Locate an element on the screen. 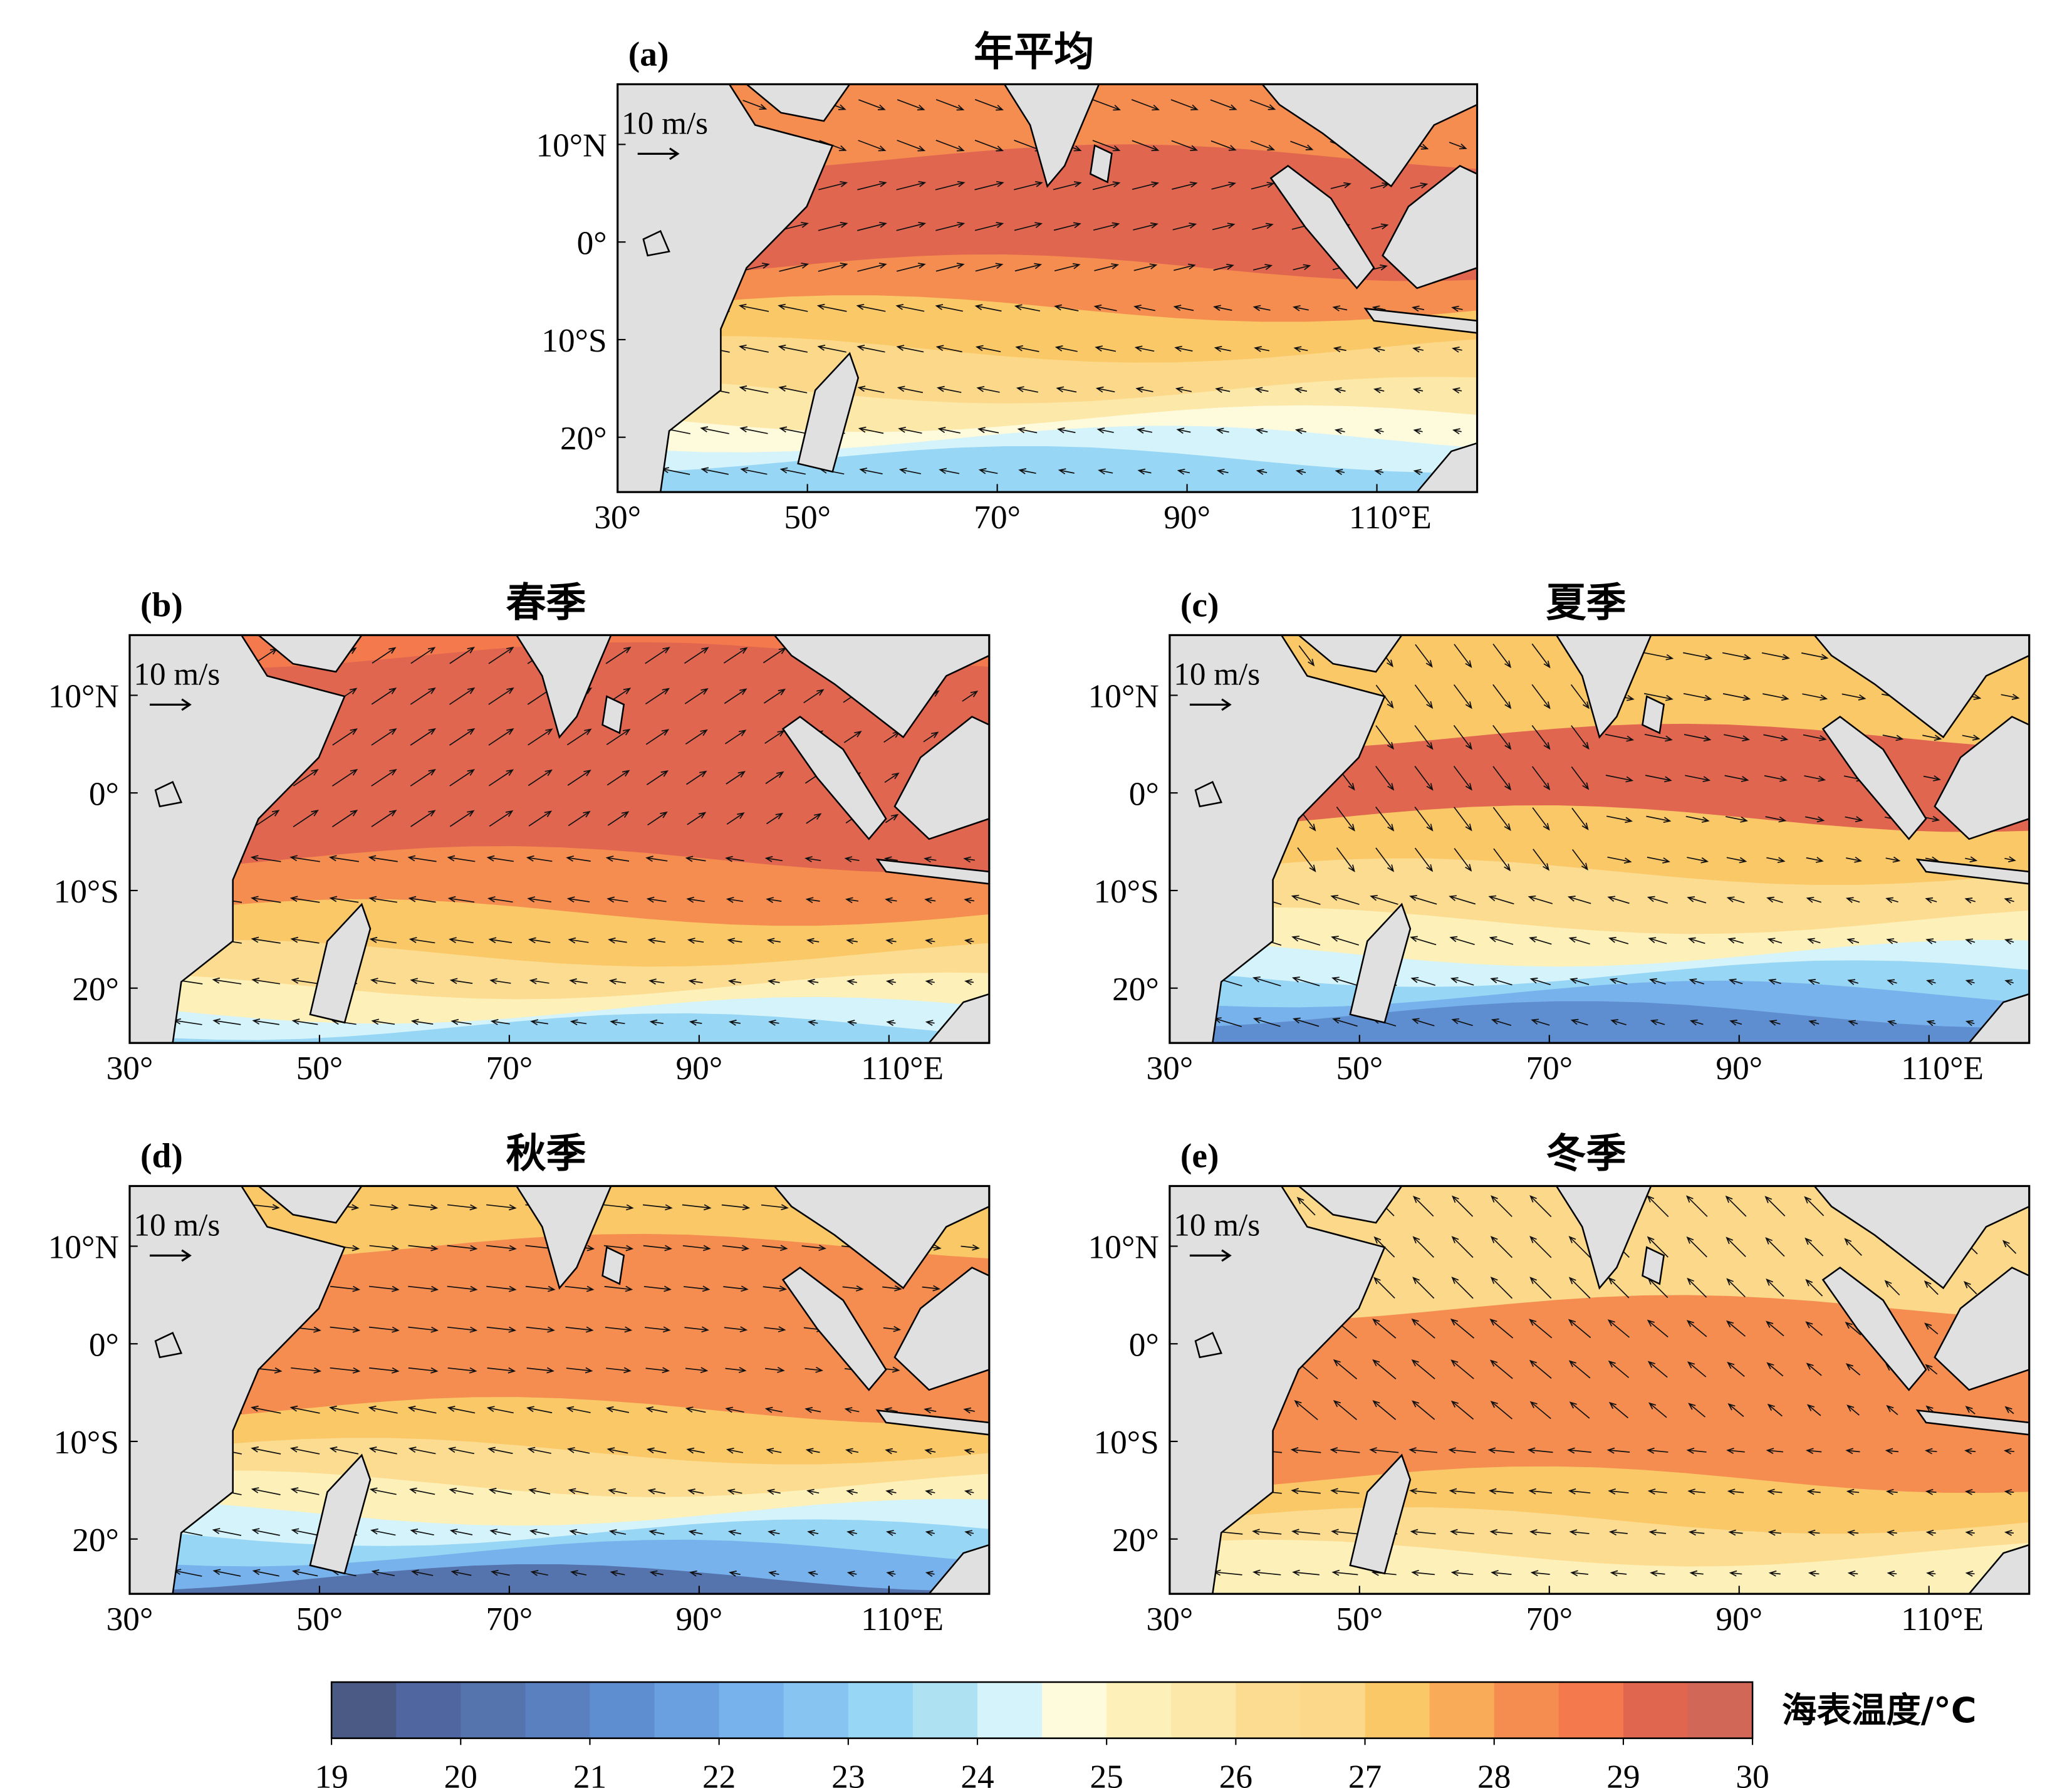 Image resolution: width=2072 pixels, height=1788 pixels. lat-label: 0° is located at coordinates (104, 793).